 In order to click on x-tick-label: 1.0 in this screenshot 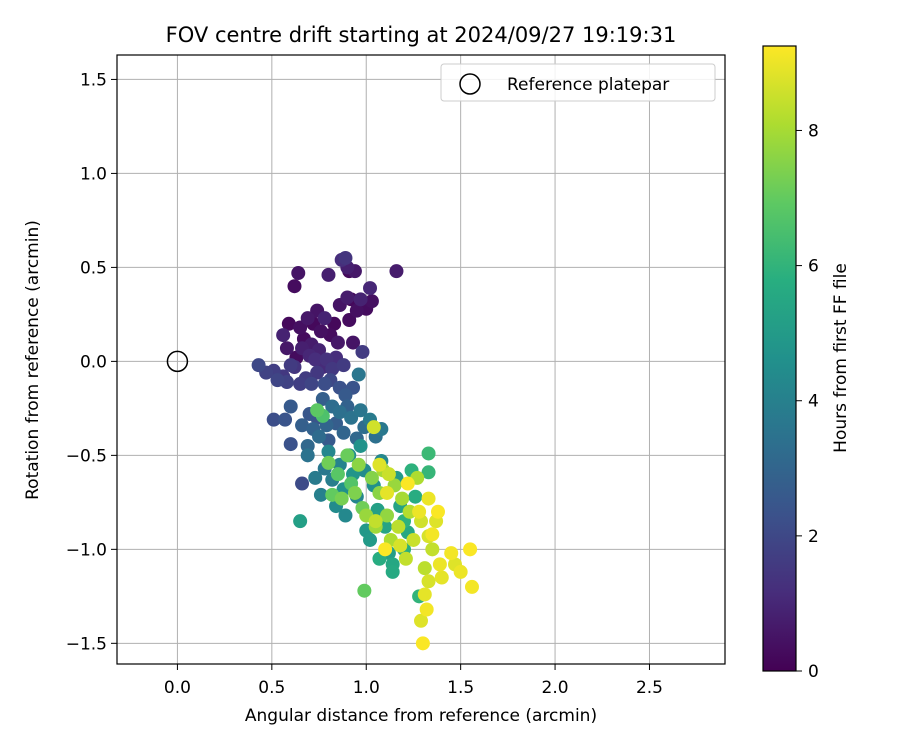, I will do `click(366, 688)`.